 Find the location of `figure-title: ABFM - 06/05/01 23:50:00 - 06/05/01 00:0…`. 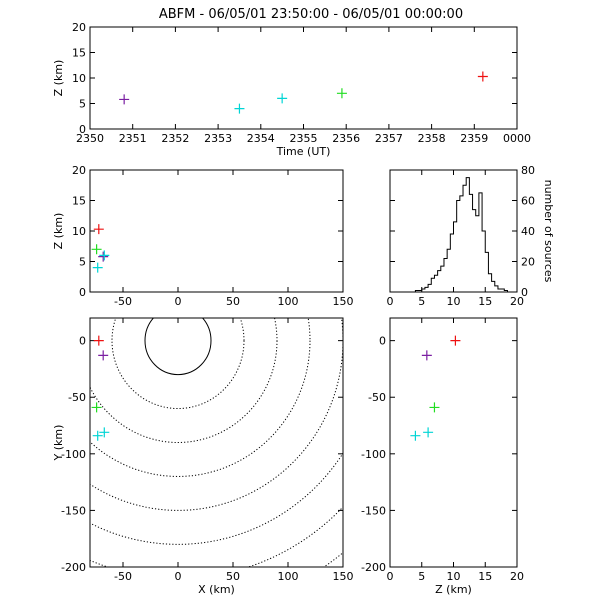

figure-title: ABFM - 06/05/01 23:50:00 - 06/05/01 00:0… is located at coordinates (311, 14).